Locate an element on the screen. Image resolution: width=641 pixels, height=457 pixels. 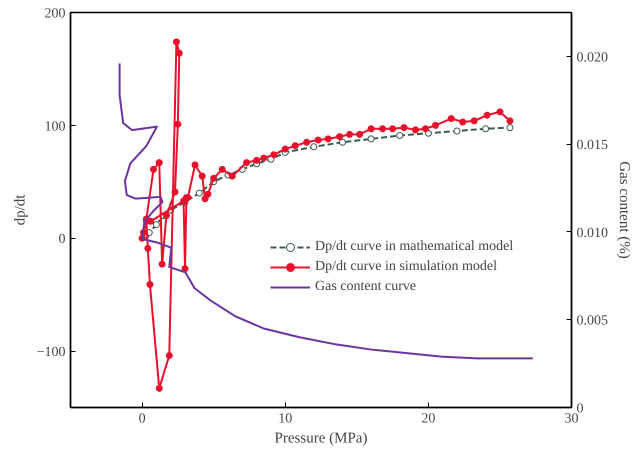
y2-tick-label: 0 is located at coordinates (580, 409).